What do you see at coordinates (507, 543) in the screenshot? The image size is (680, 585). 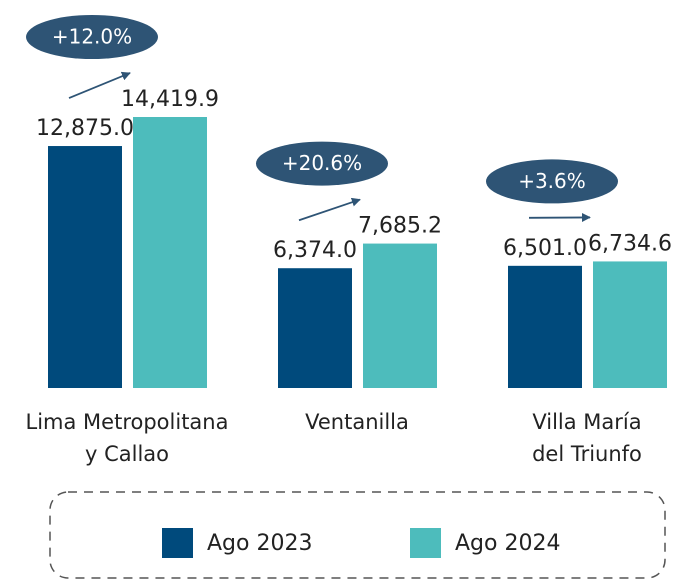 I see `legend-label: Ago 2024` at bounding box center [507, 543].